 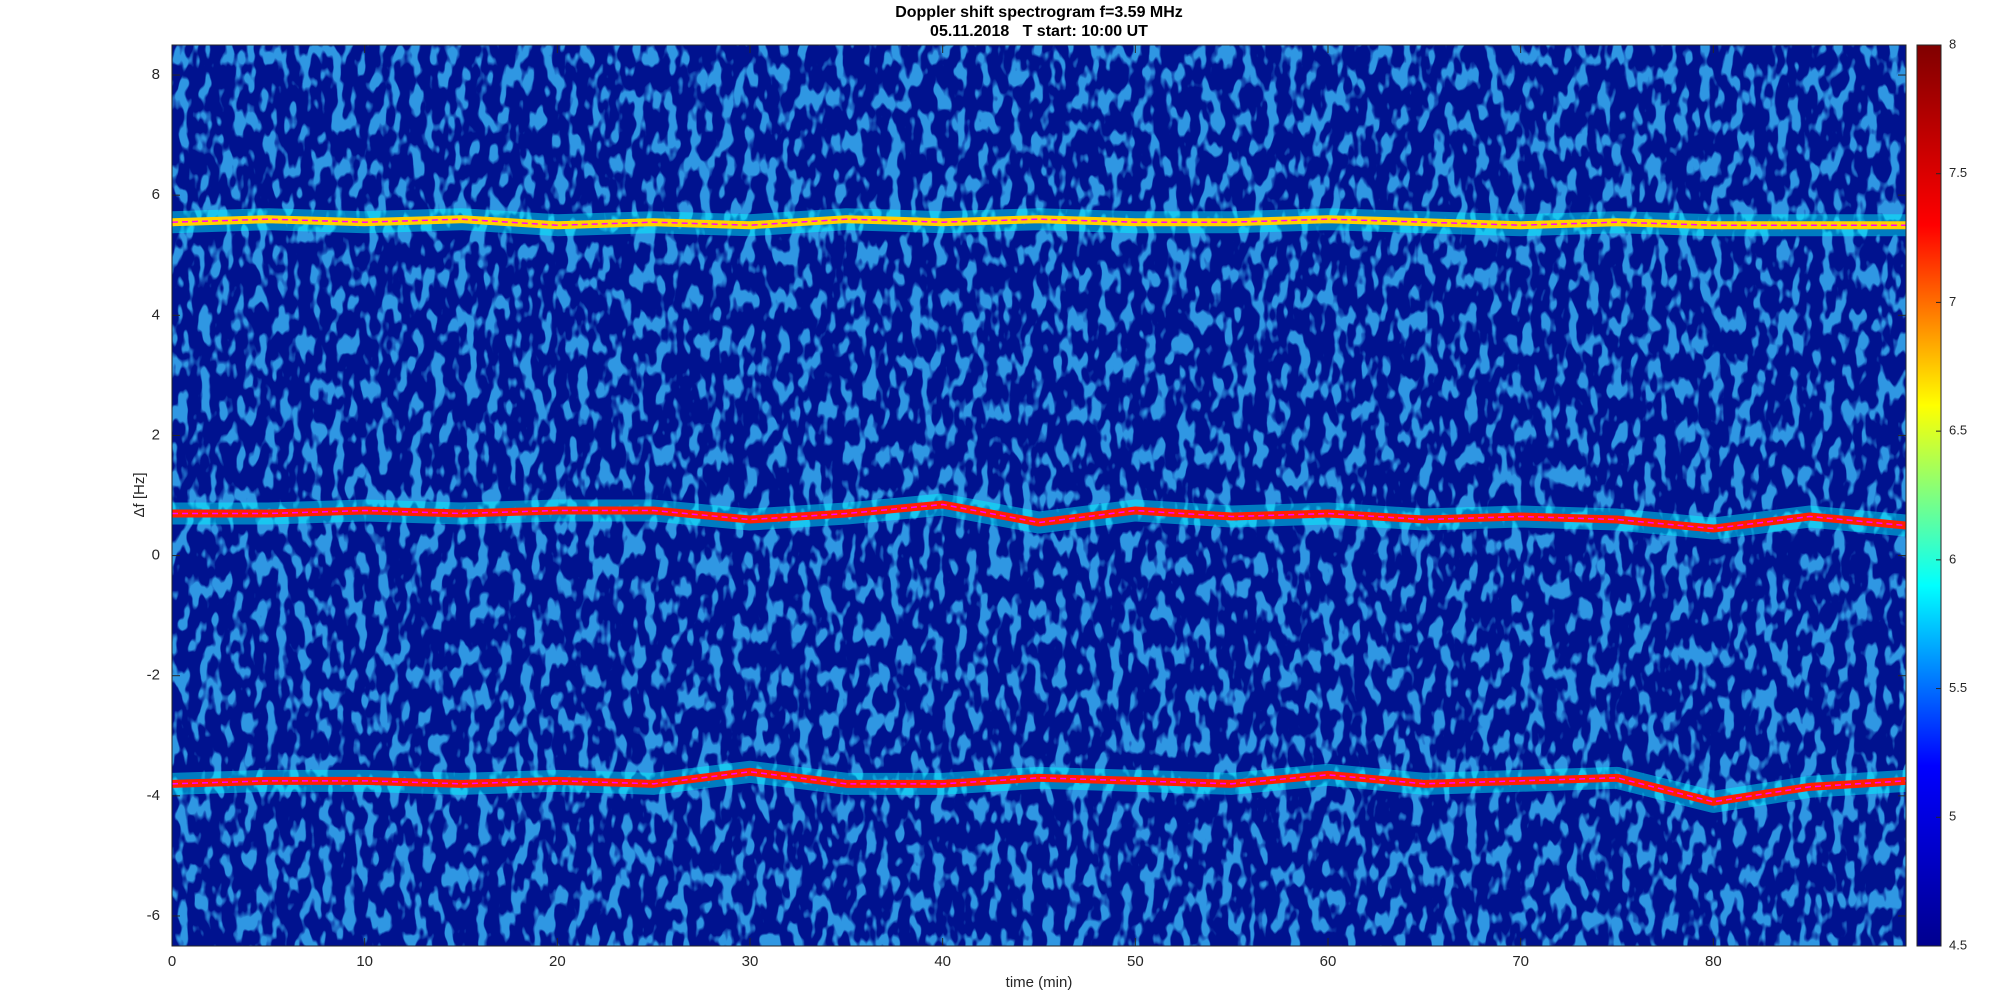 What do you see at coordinates (1952, 558) in the screenshot?
I see `colorbar-tick-label: 6` at bounding box center [1952, 558].